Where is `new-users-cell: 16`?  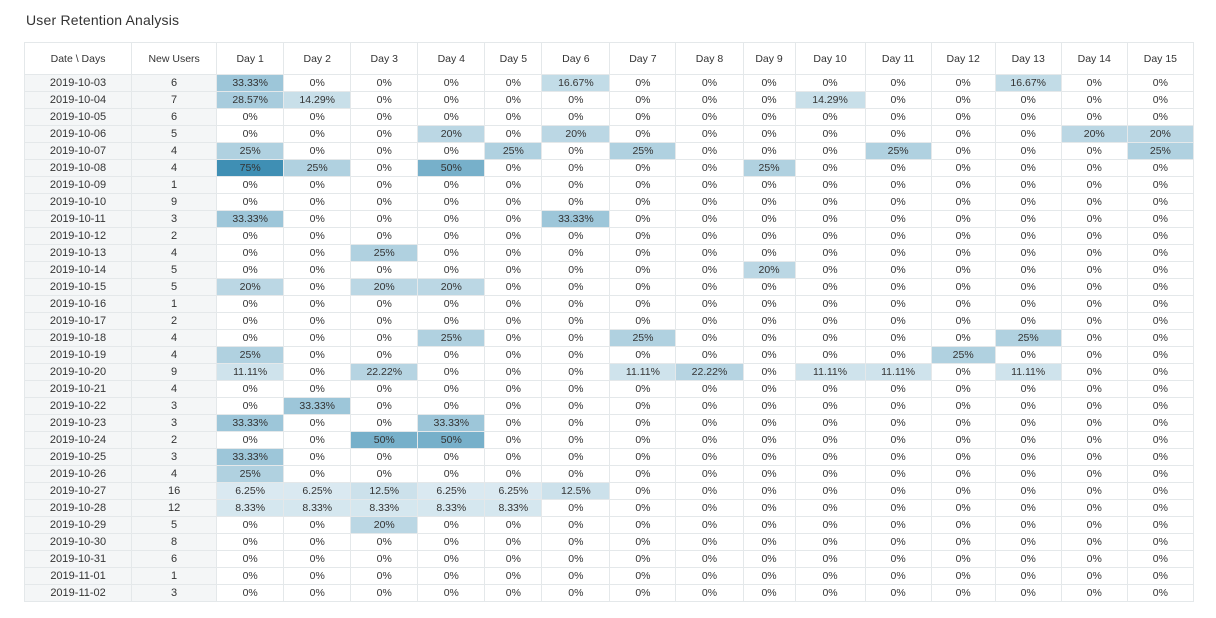 new-users-cell: 16 is located at coordinates (174, 491).